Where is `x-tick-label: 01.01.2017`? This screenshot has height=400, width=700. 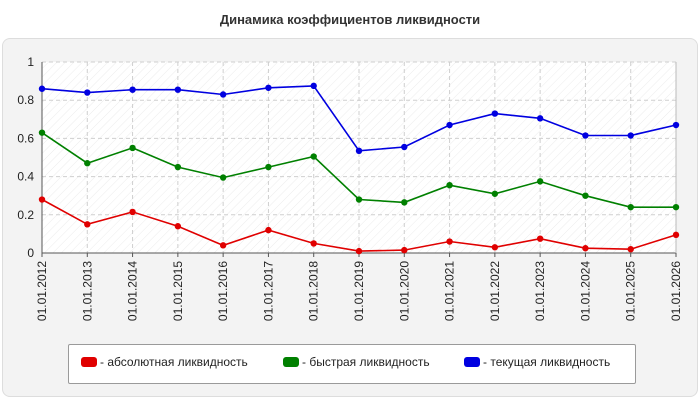 x-tick-label: 01.01.2017 is located at coordinates (268, 291).